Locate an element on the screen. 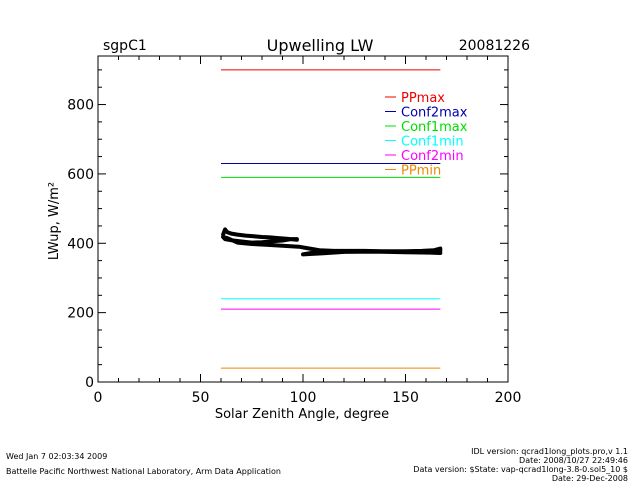  y-tick-label: 400 is located at coordinates (80, 244).